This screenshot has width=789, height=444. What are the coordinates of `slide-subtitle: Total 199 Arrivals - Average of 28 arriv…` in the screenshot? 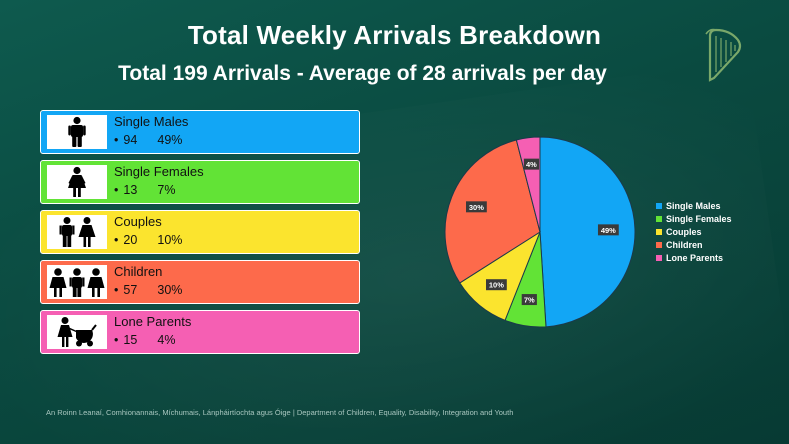 It's located at (362, 73).